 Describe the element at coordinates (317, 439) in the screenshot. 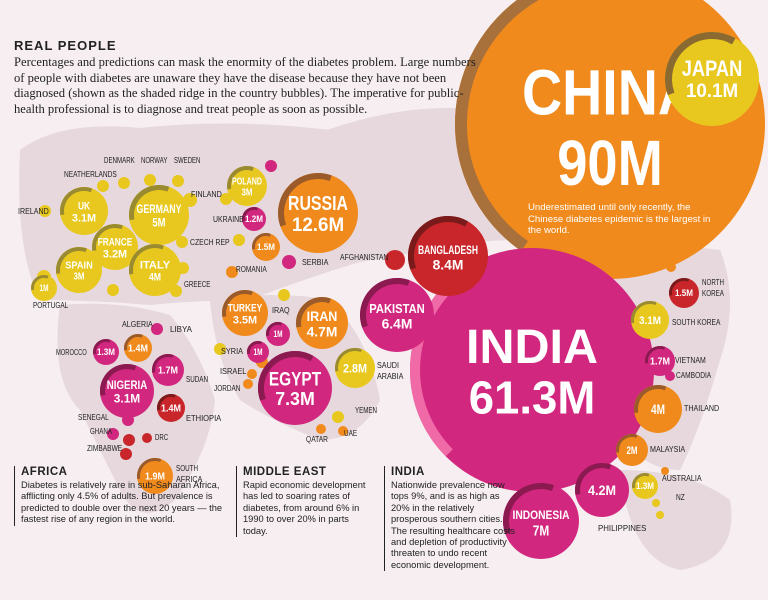

I see `label-qatar: QATAR` at that location.